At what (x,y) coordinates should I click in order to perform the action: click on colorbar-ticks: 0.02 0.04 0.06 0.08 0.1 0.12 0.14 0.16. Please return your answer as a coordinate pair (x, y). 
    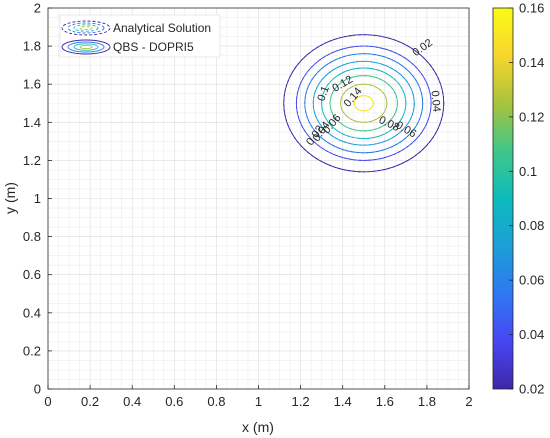
    Looking at the image, I should click on (526, 199).